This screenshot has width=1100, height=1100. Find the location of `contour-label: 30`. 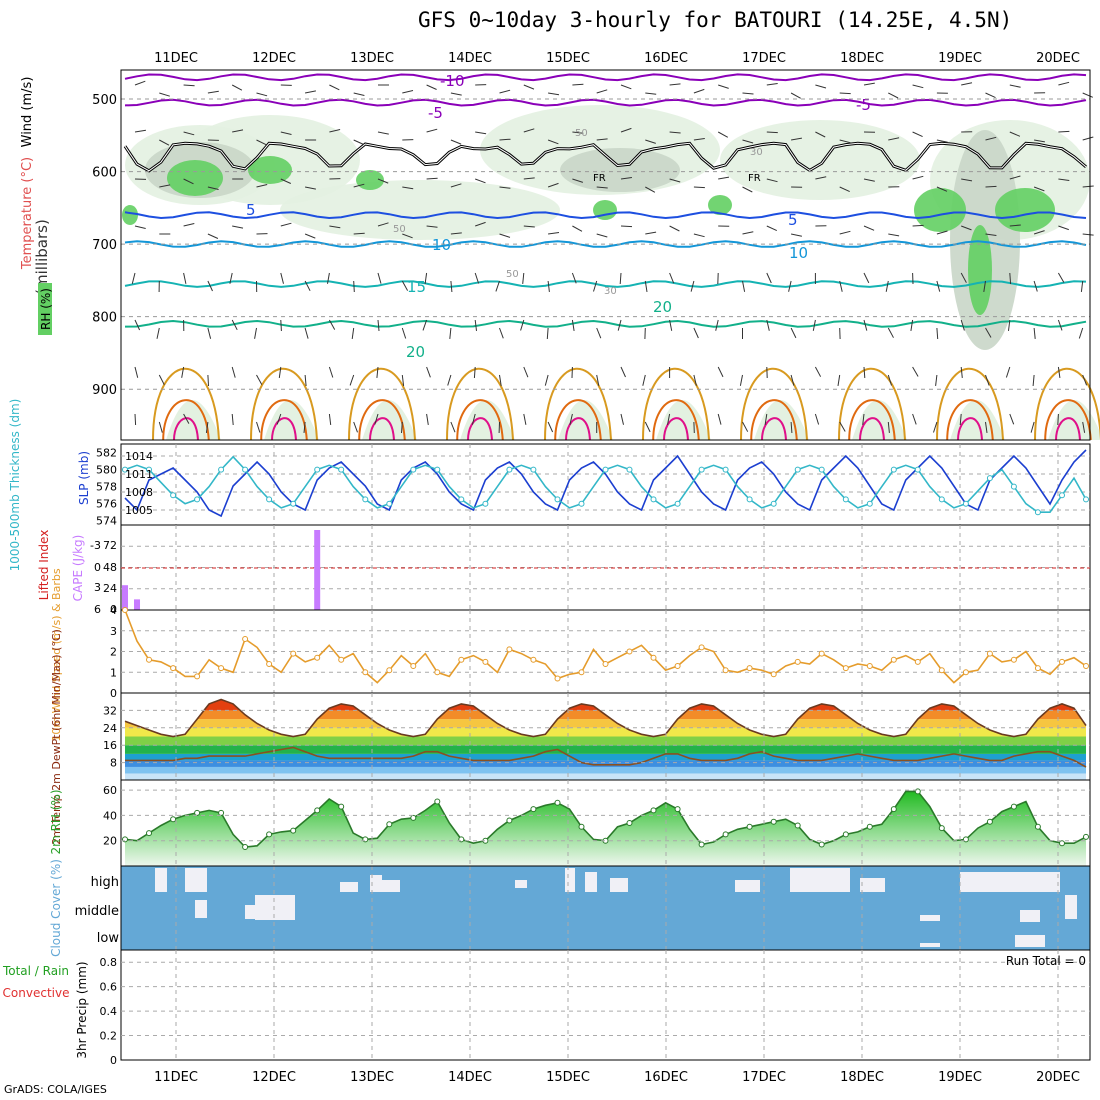

contour-label: 30 is located at coordinates (610, 291).